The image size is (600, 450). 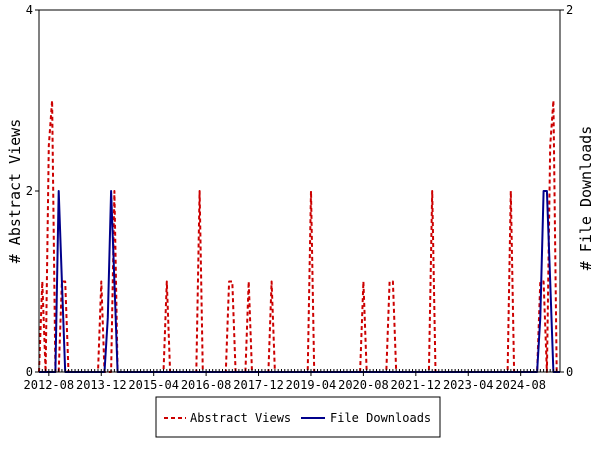 What do you see at coordinates (569, 10) in the screenshot?
I see `y-right-tick-label: 2` at bounding box center [569, 10].